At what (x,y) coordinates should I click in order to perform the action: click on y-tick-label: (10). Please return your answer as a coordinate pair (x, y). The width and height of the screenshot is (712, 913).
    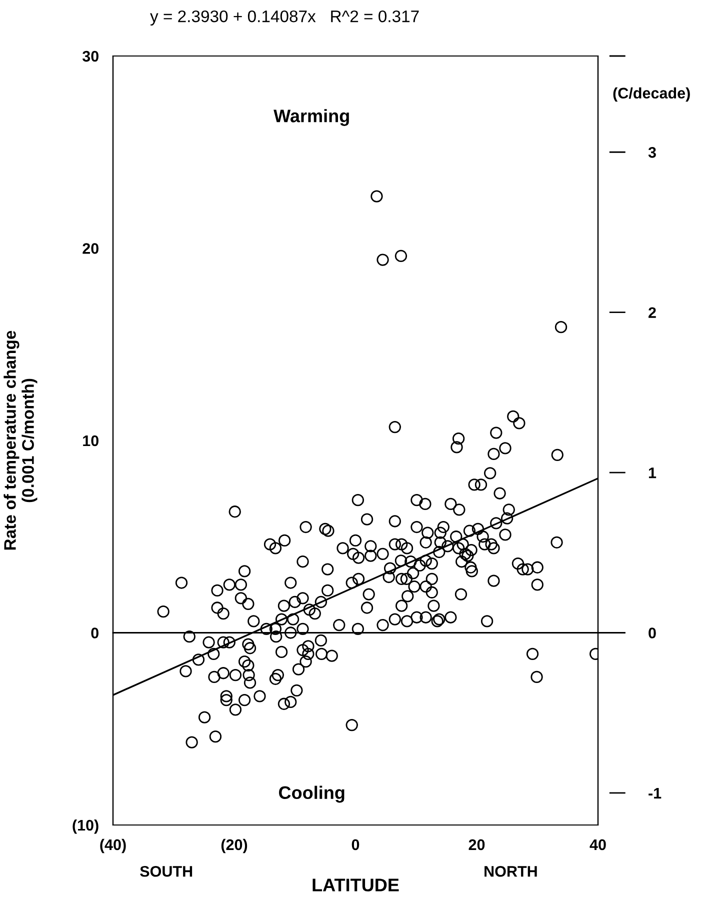
    Looking at the image, I should click on (85, 826).